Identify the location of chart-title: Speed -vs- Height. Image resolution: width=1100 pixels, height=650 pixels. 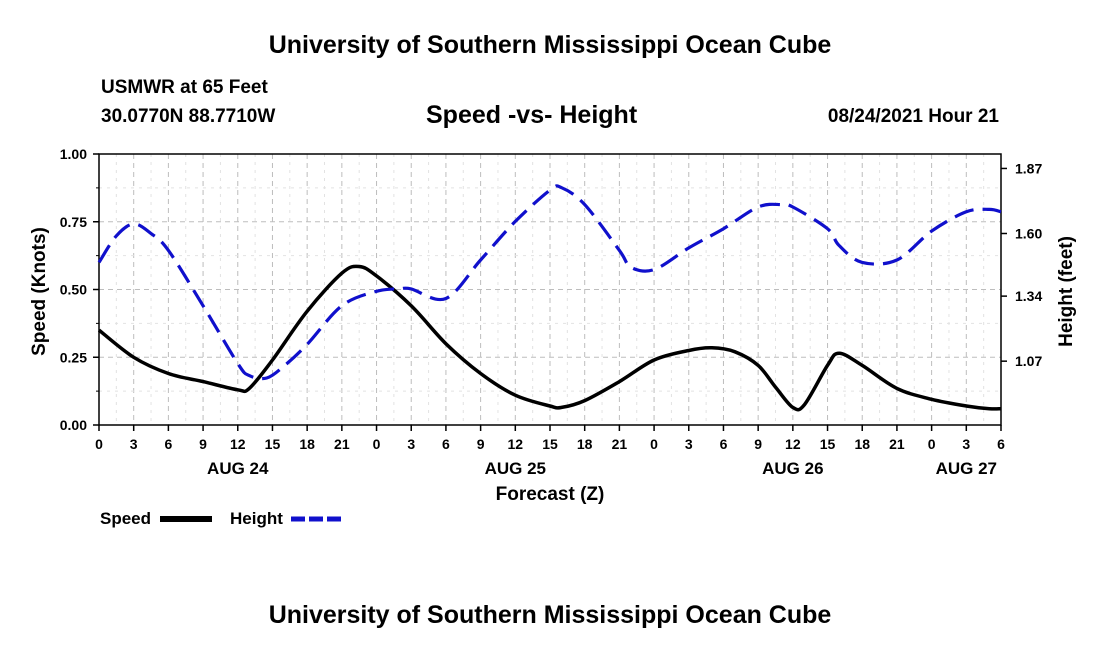
(532, 115).